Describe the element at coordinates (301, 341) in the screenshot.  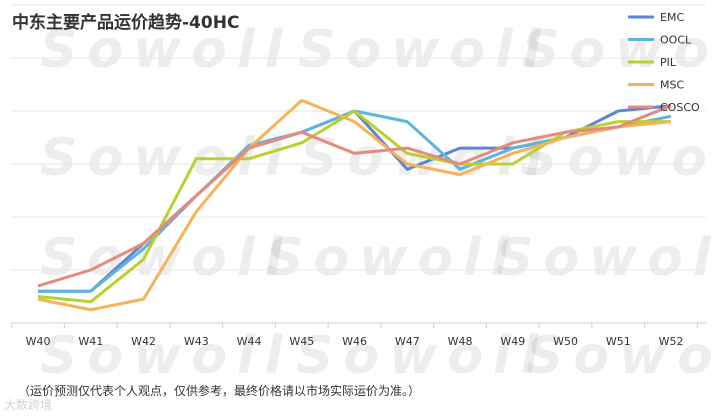
I see `x-tick-label: W45` at that location.